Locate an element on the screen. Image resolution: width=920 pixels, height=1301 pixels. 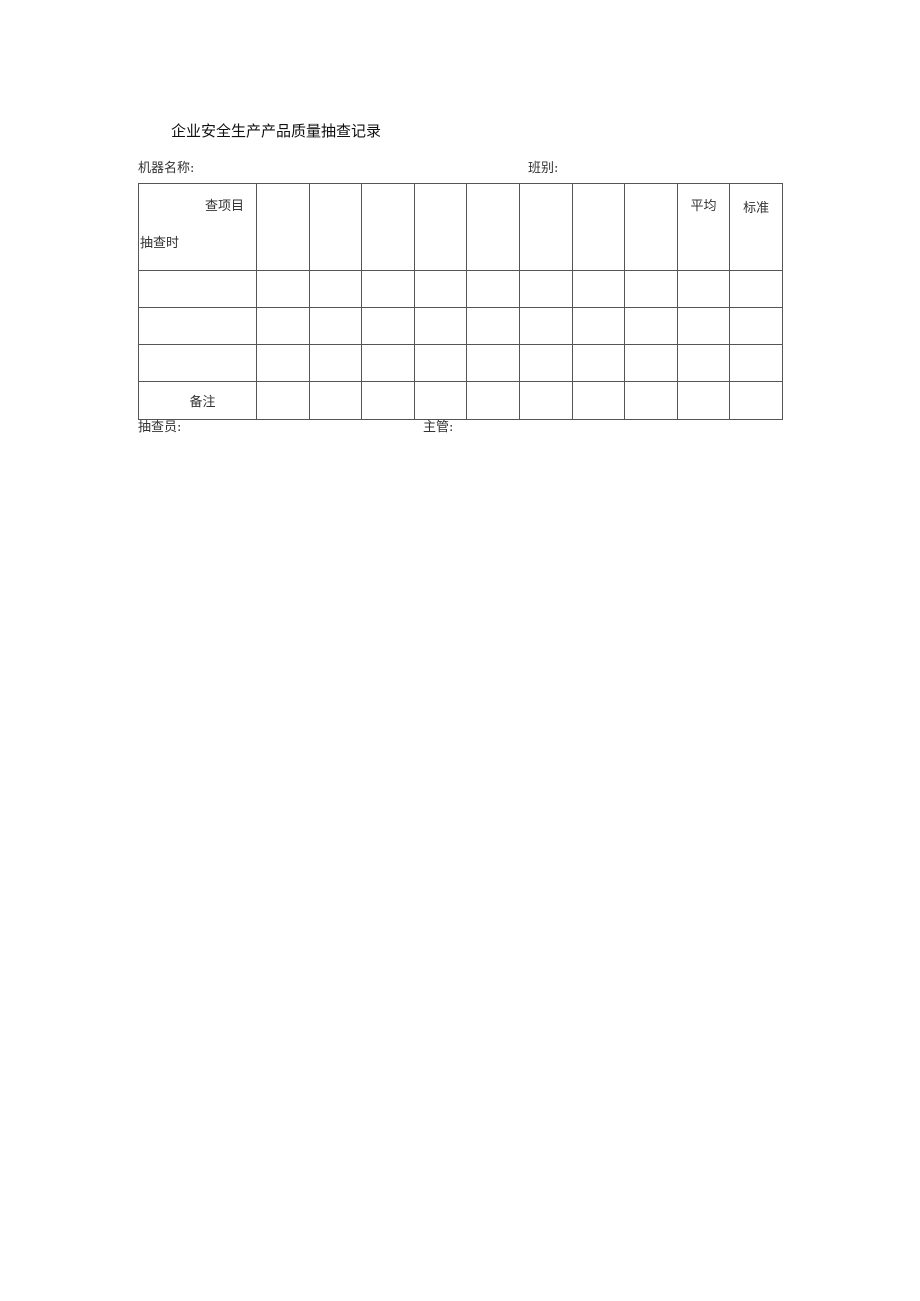
standard-header: 标准 is located at coordinates (756, 227).